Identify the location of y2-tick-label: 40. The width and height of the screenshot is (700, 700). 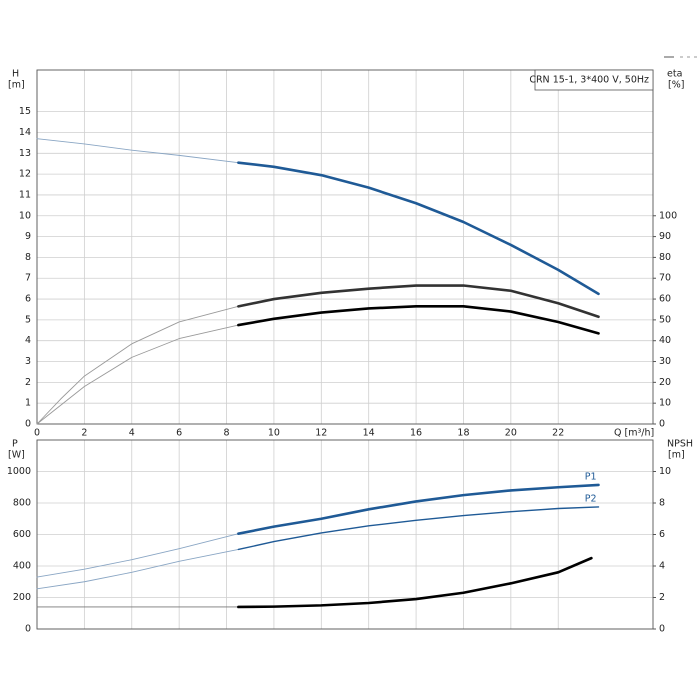
(665, 340).